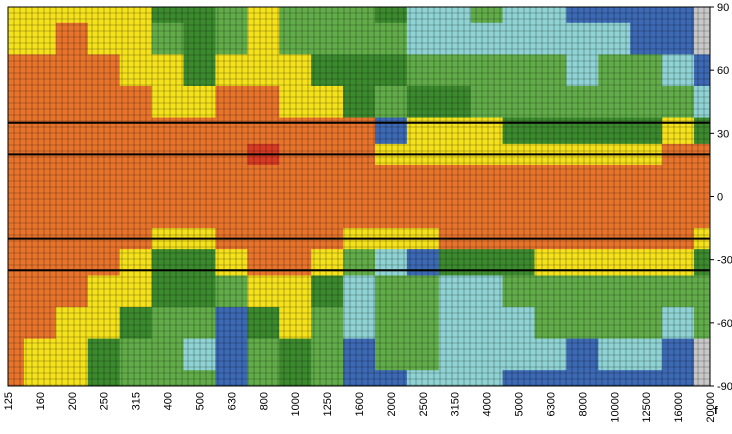  Describe the element at coordinates (551, 404) in the screenshot. I see `x-tick-label: 6300` at that location.